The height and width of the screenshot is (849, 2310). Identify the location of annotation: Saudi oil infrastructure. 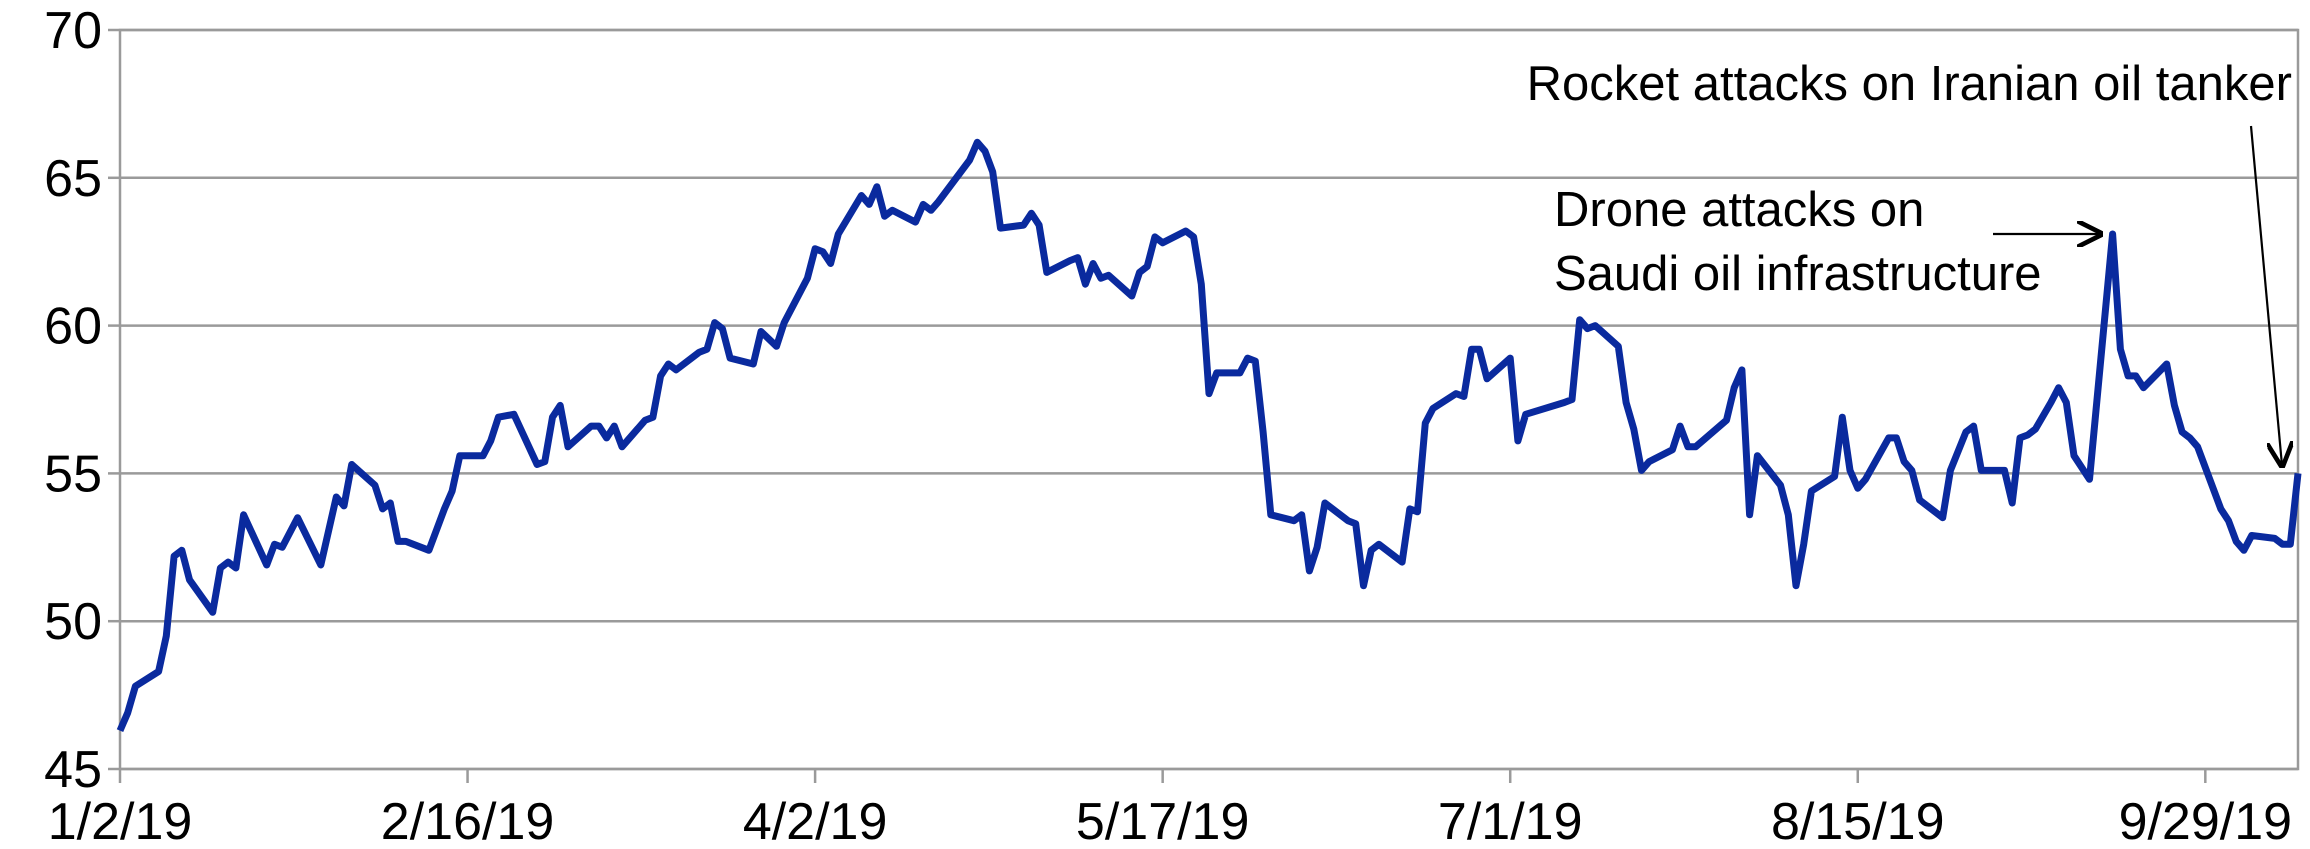
(1798, 274).